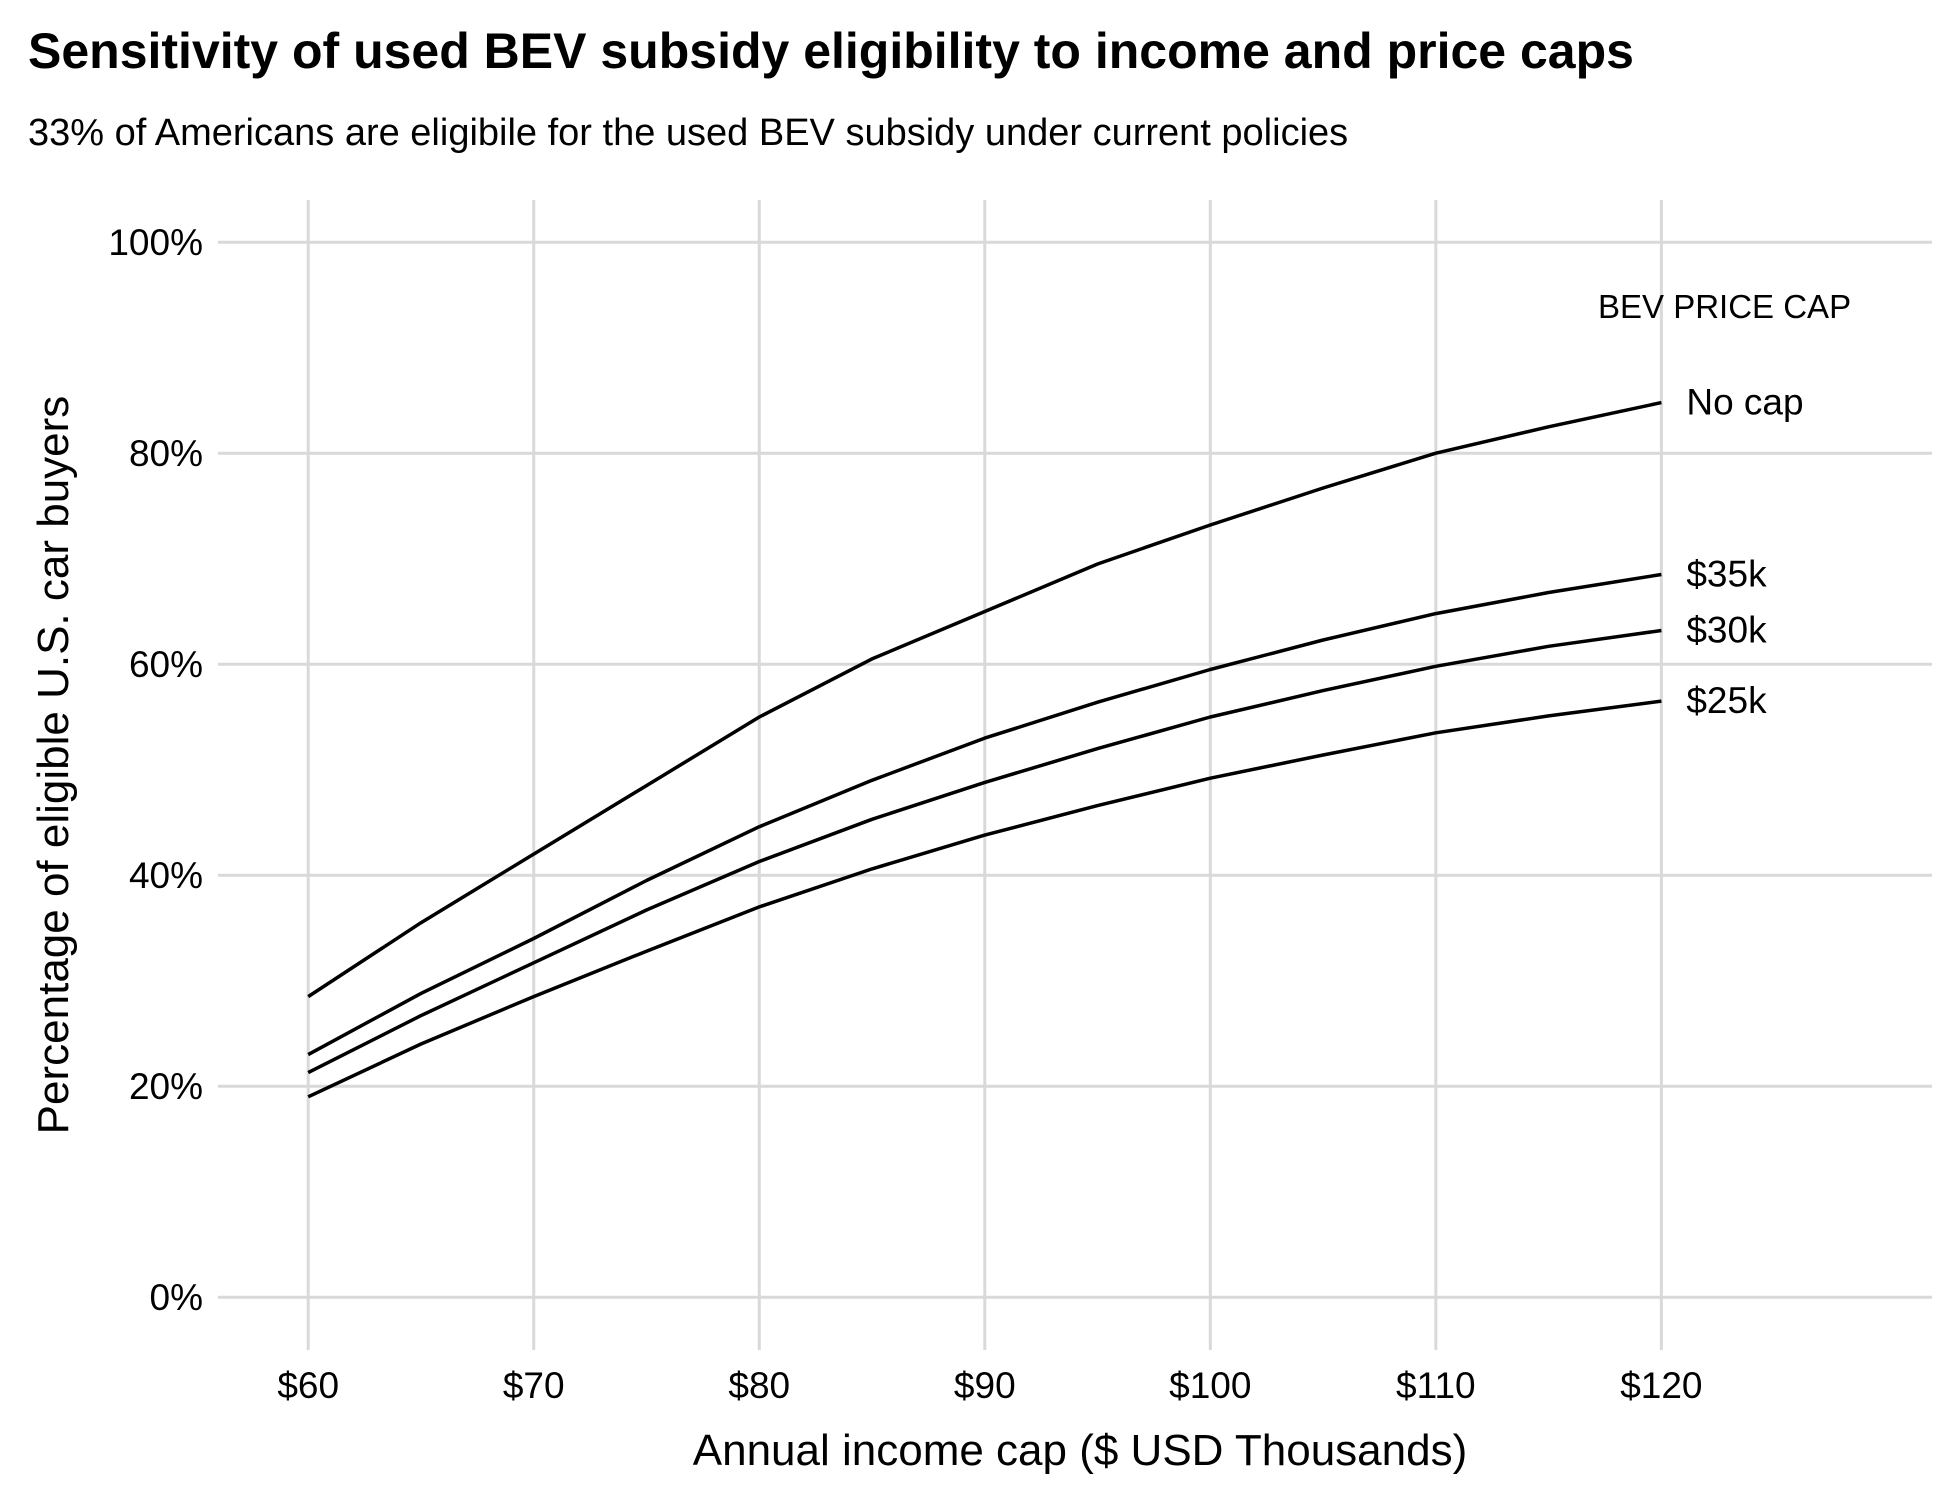  What do you see at coordinates (1726, 574) in the screenshot?
I see `series-label: $35k` at bounding box center [1726, 574].